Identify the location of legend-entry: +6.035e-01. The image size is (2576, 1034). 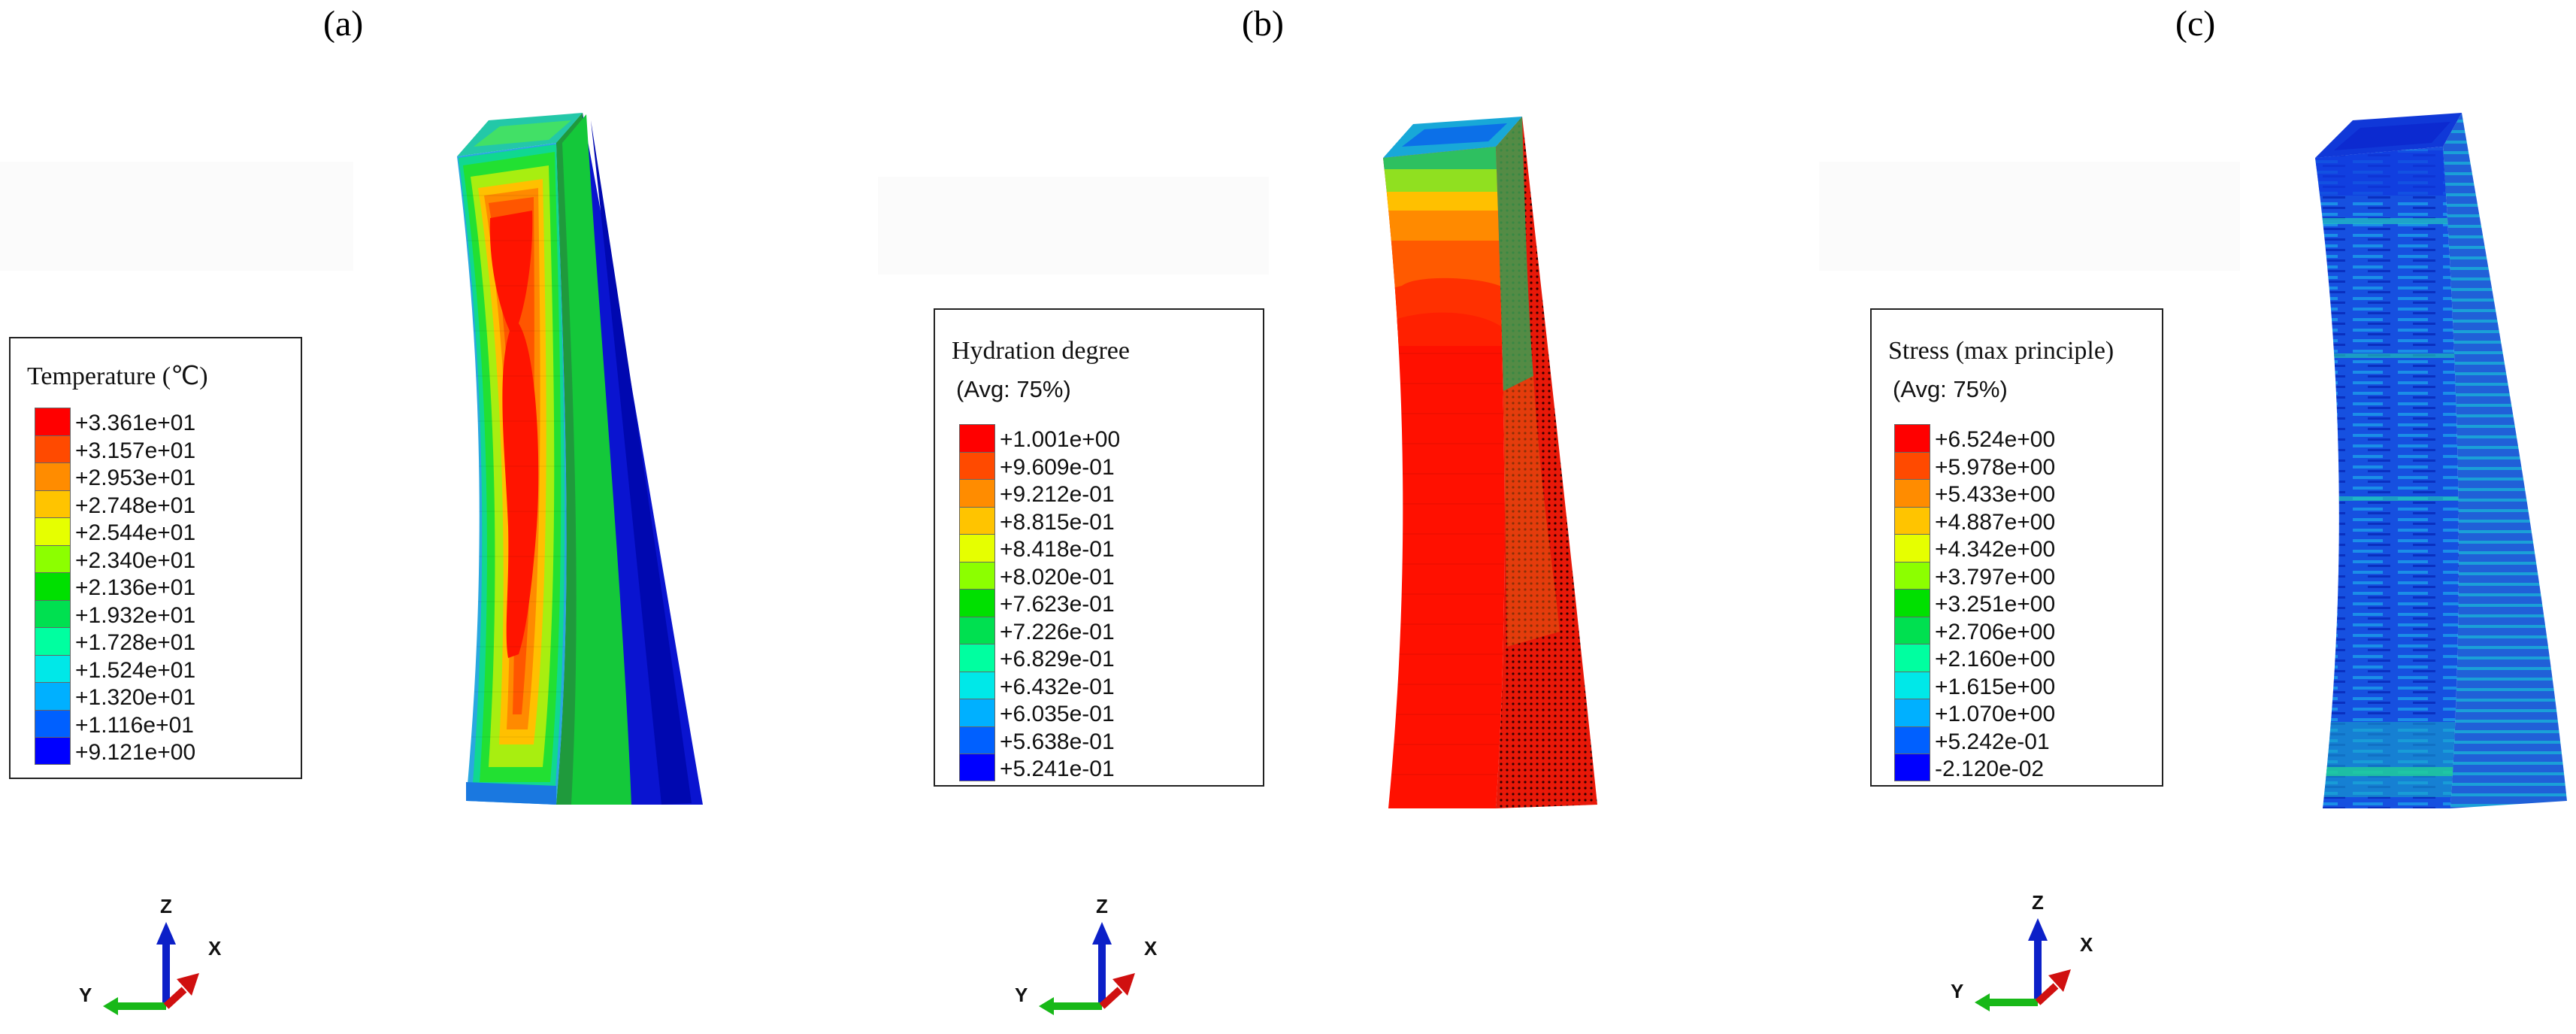
(1037, 712).